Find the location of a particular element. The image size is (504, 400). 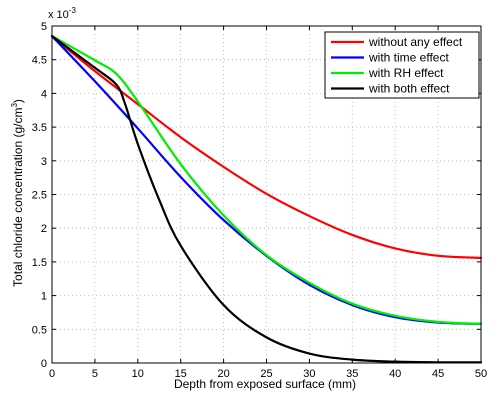

x-tick-label: 30 is located at coordinates (309, 374).